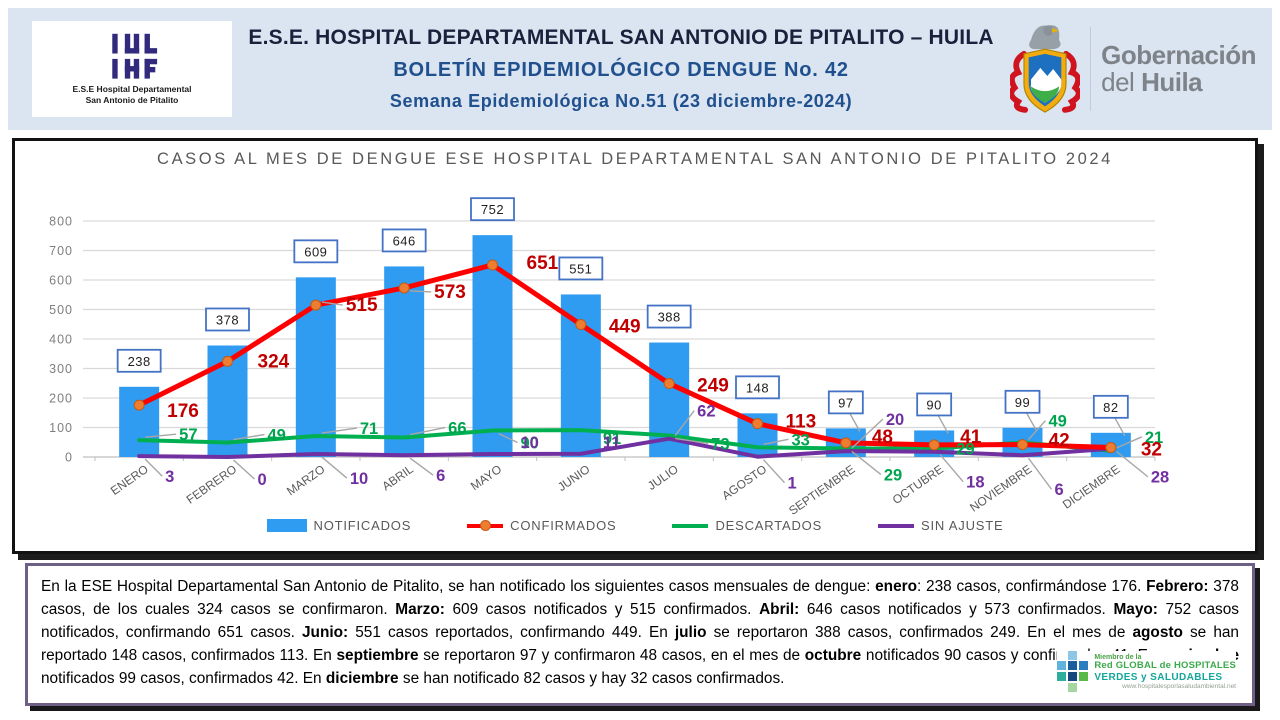 The height and width of the screenshot is (720, 1280). I want to click on gobernacion-text-line1: Gobernación, so click(1178, 54).